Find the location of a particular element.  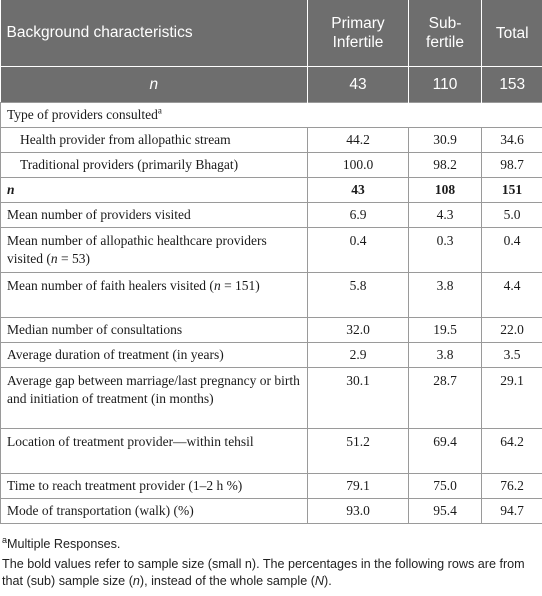

cell-total: 64.2 is located at coordinates (511, 451).